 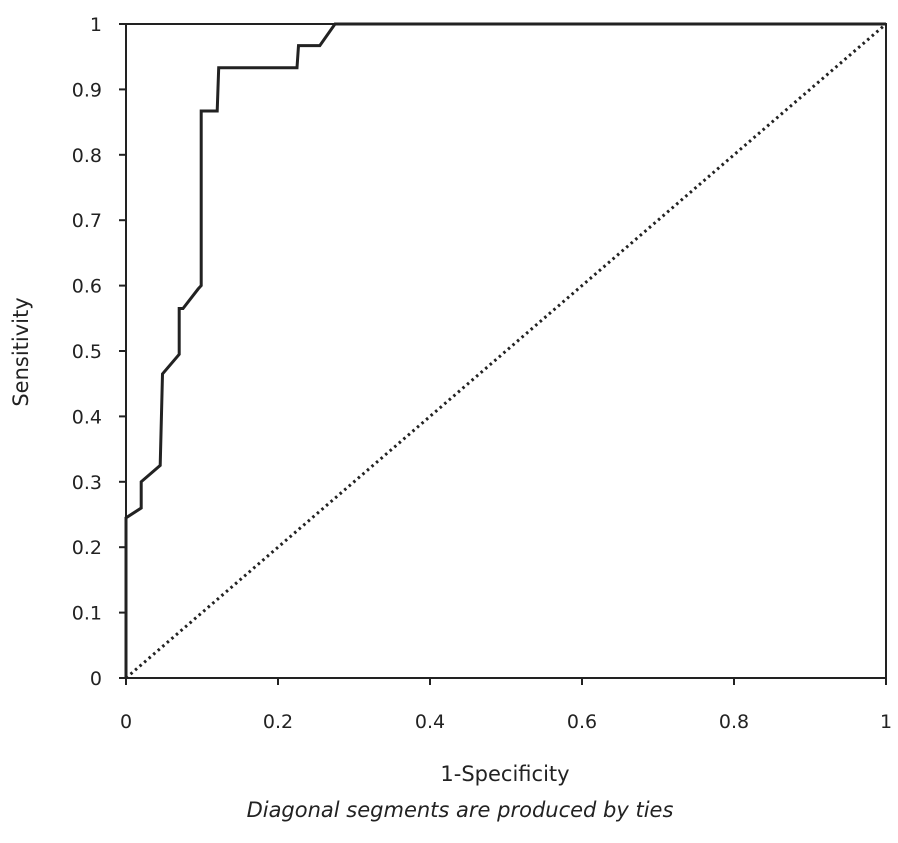 I want to click on x-axis-ticks: 0 0.2 0.4 0.6 0.8 1, so click(x=506, y=705).